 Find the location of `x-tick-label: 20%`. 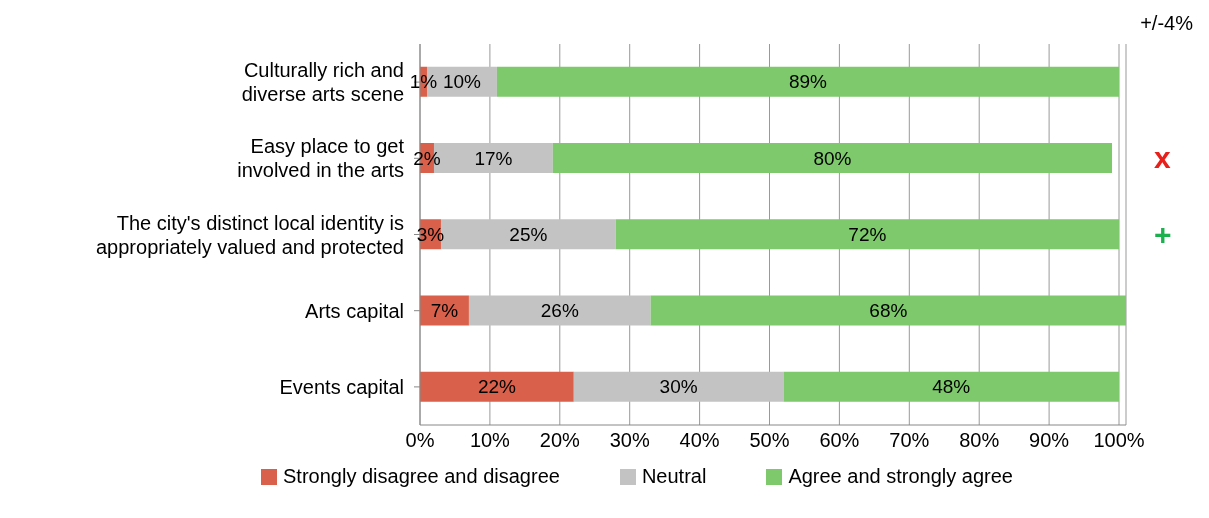

x-tick-label: 20% is located at coordinates (560, 440).